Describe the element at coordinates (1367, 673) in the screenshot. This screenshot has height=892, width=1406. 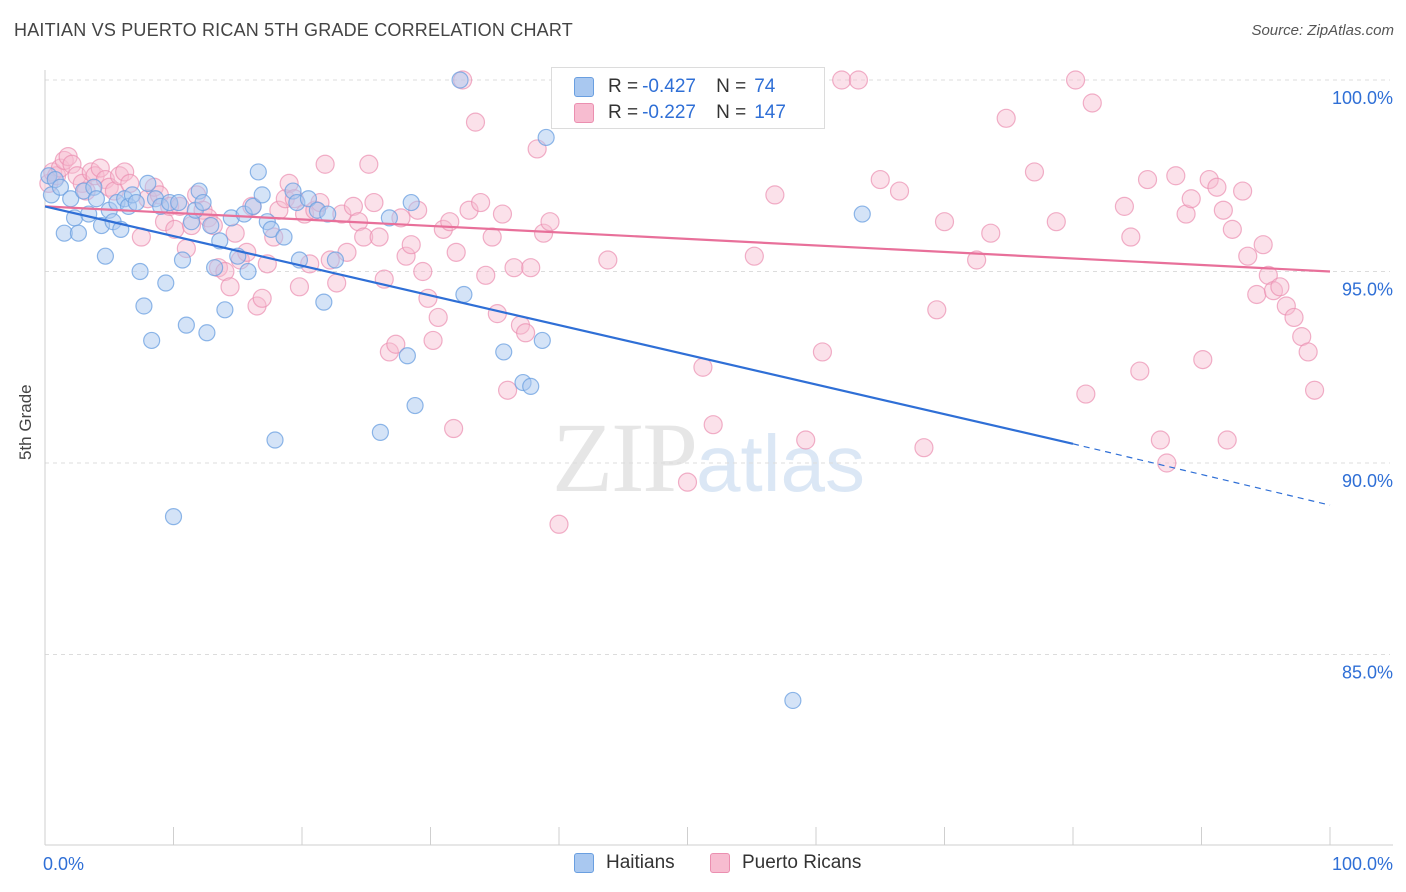
I see `y-tick-label: 85.0%` at that location.